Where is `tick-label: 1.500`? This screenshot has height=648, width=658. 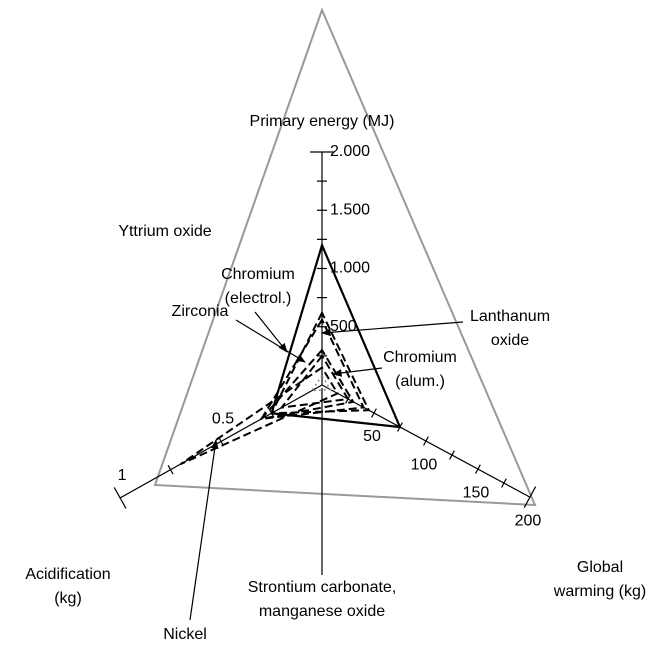 tick-label: 1.500 is located at coordinates (350, 209).